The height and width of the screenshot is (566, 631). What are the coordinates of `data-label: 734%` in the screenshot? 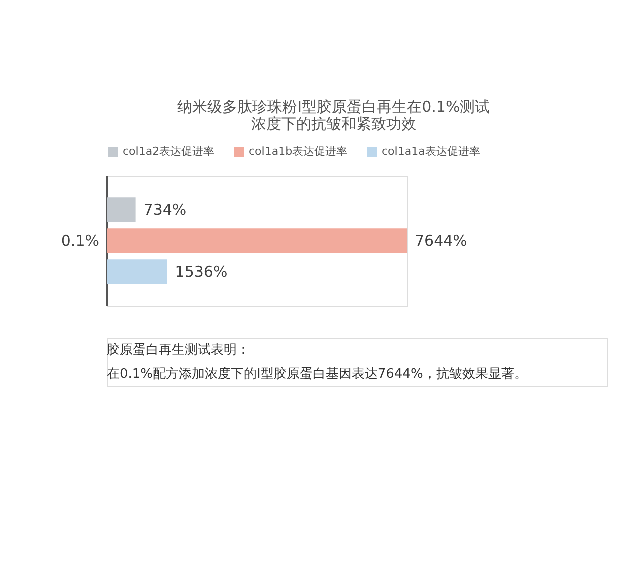 It's located at (165, 210).